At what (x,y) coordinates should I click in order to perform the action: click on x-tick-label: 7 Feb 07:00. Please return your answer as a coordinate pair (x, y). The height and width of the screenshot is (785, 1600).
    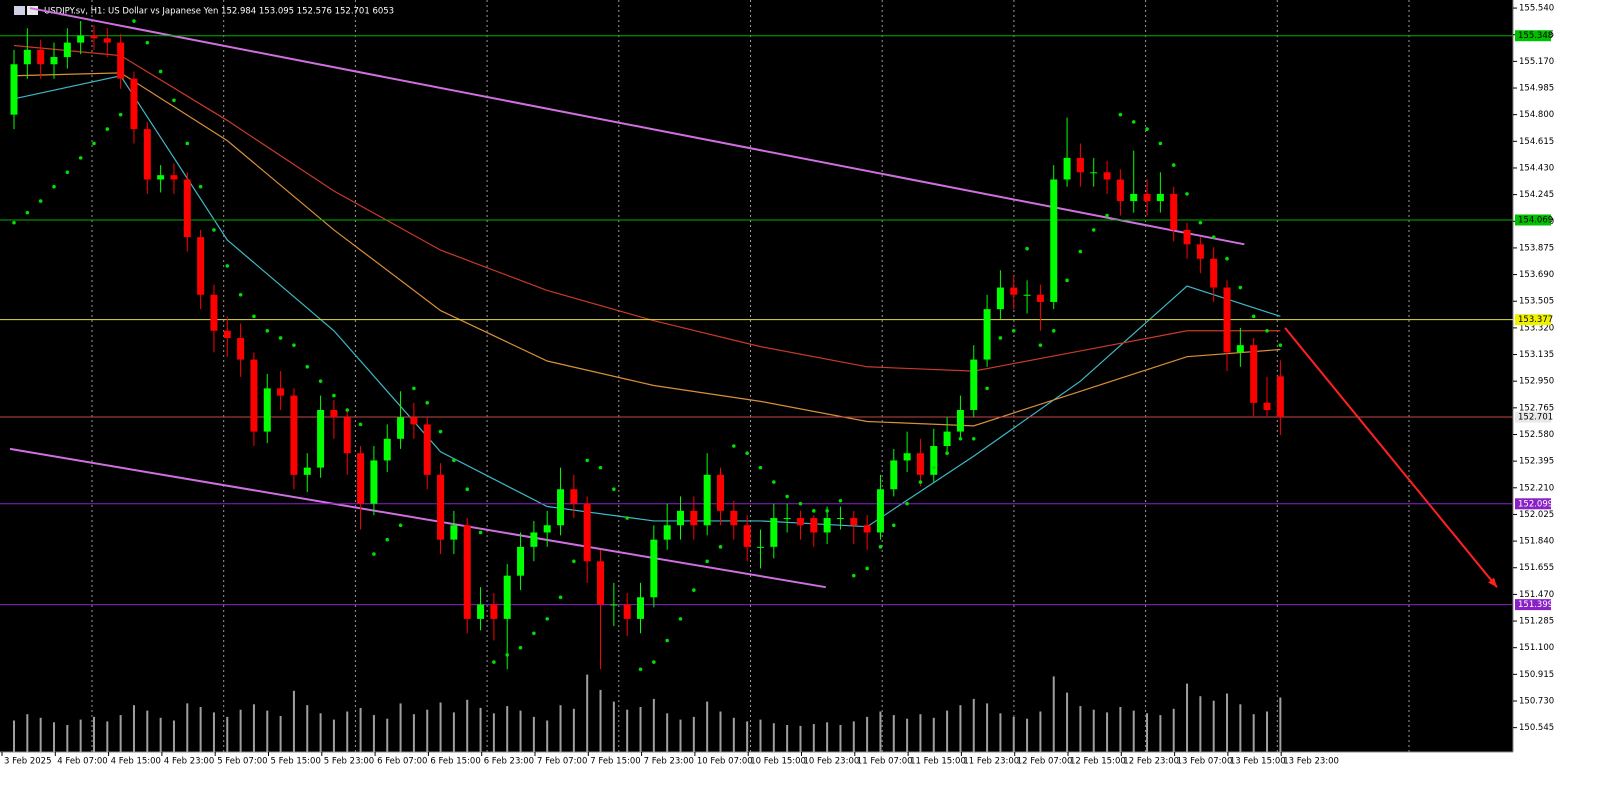
    Looking at the image, I should click on (562, 762).